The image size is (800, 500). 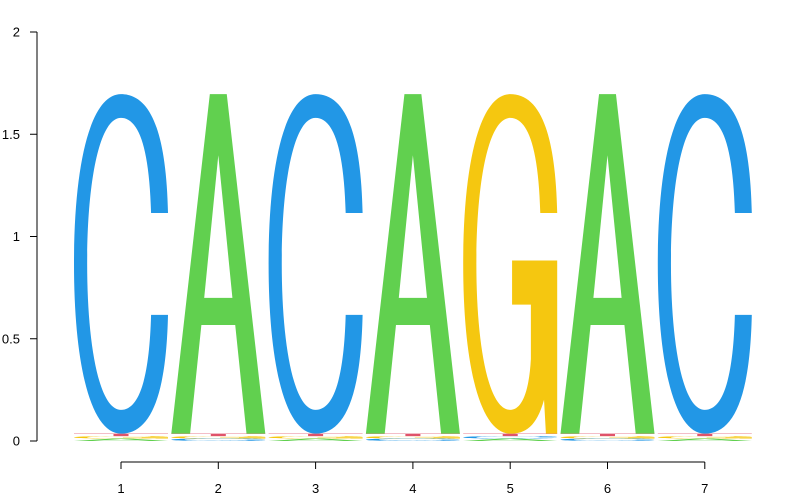 What do you see at coordinates (120, 488) in the screenshot?
I see `x-tick-label: 1` at bounding box center [120, 488].